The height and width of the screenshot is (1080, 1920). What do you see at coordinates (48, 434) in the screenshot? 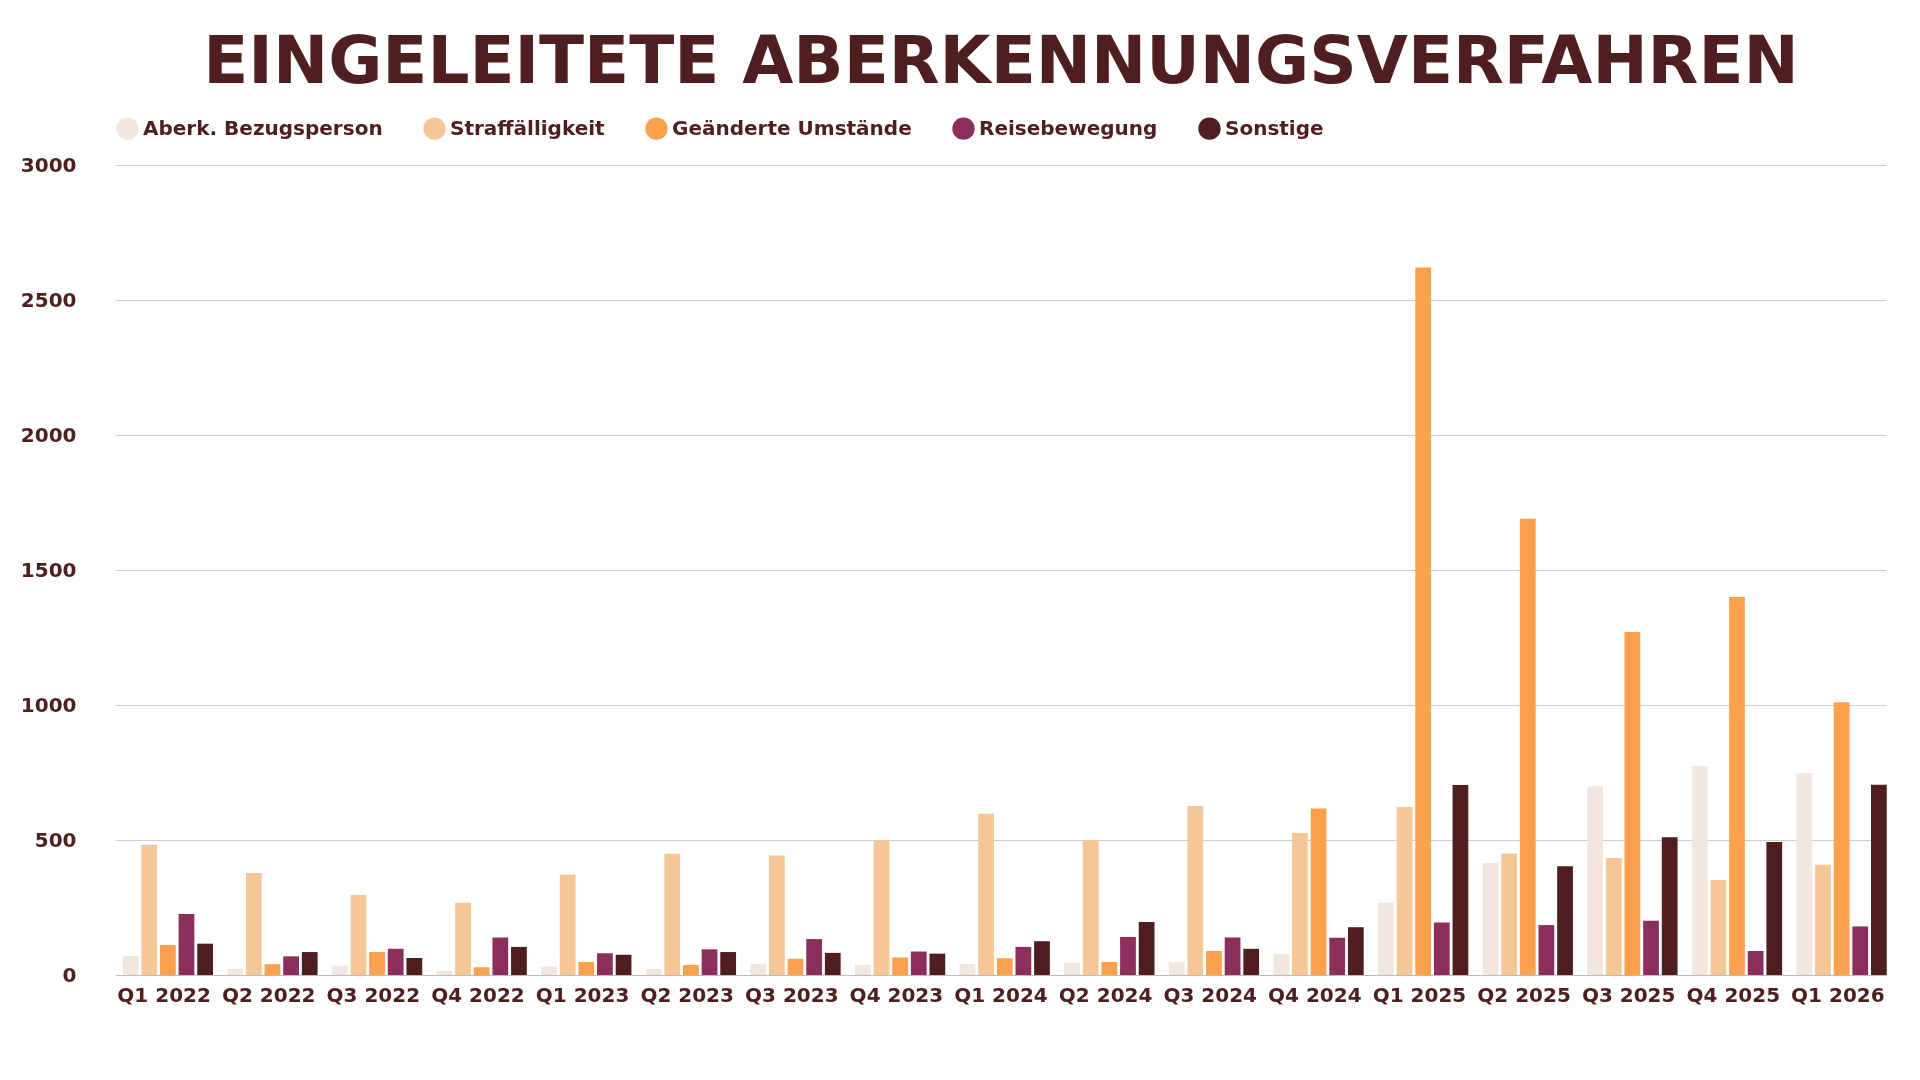
I see `y-tick-label: 2000` at bounding box center [48, 434].